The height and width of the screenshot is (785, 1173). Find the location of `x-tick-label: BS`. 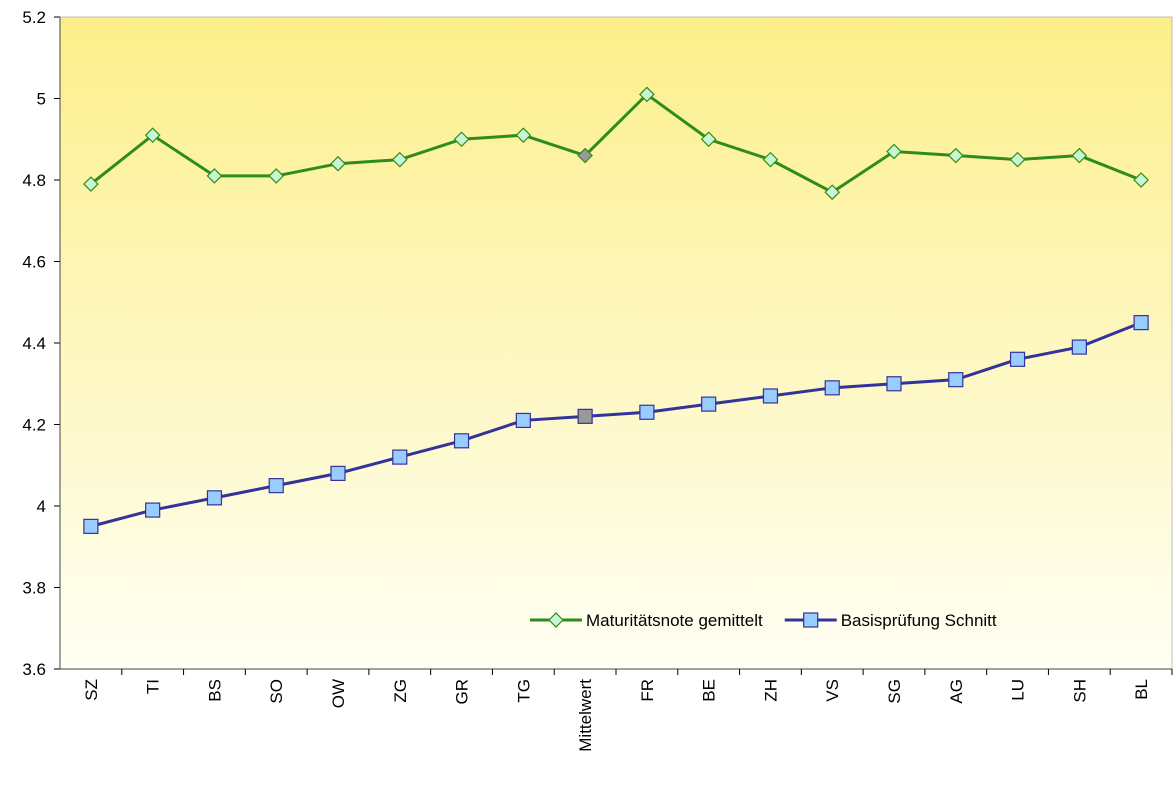

x-tick-label: BS is located at coordinates (214, 690).